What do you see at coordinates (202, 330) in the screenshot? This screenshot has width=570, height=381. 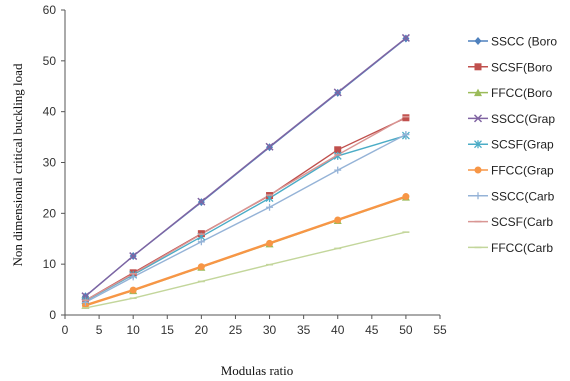 I see `x-tick-label: 20` at bounding box center [202, 330].